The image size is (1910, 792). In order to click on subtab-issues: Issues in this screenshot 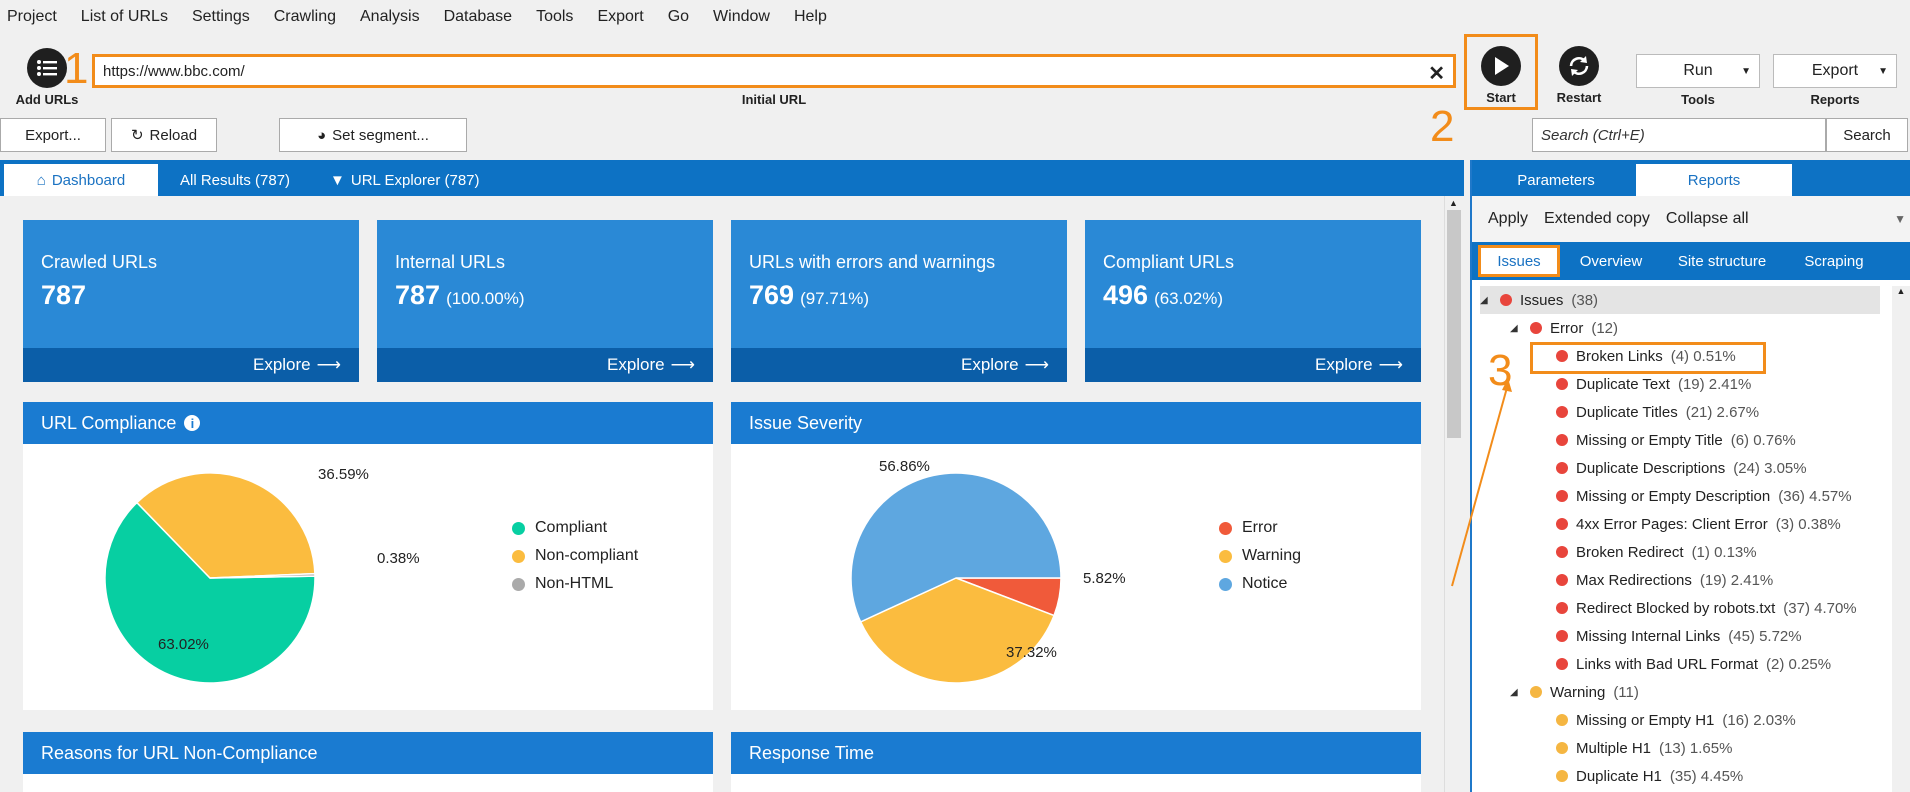, I will do `click(1519, 261)`.